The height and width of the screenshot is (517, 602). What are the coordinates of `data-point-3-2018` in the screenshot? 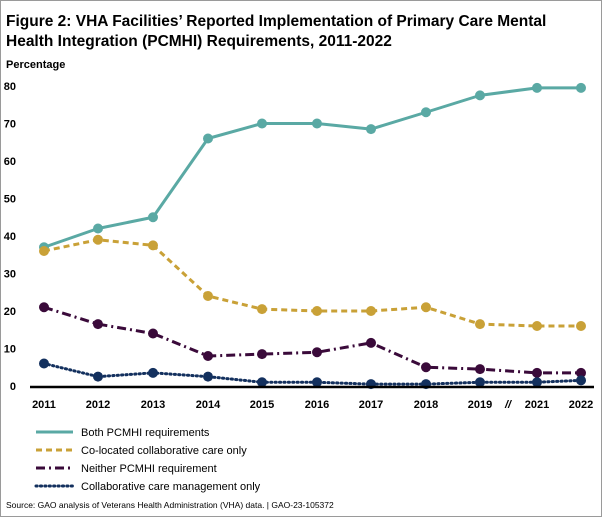 It's located at (426, 367).